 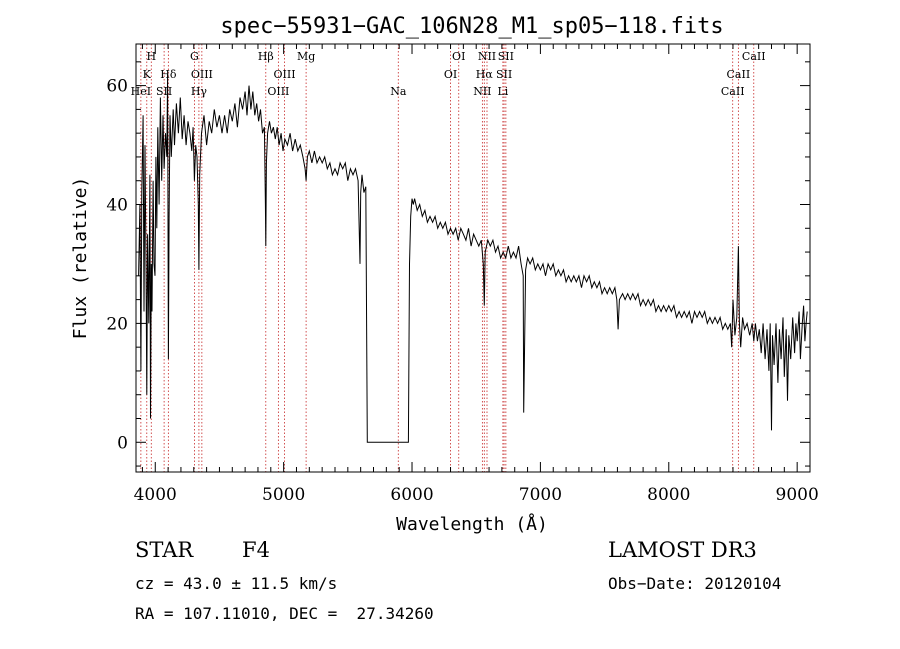 What do you see at coordinates (117, 206) in the screenshot?
I see `y-tick-label: 40` at bounding box center [117, 206].